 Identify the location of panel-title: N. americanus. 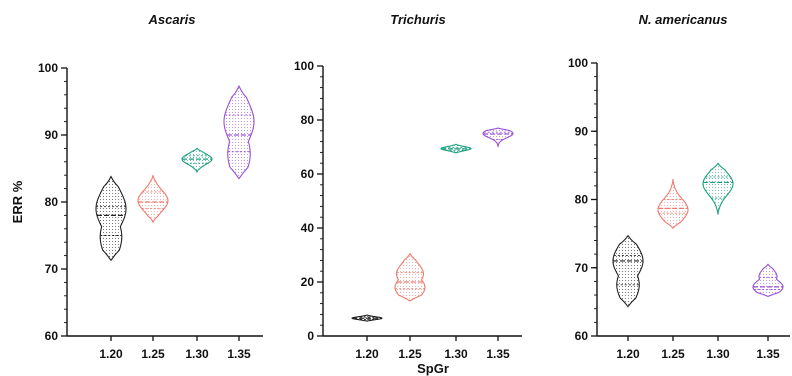
(683, 19).